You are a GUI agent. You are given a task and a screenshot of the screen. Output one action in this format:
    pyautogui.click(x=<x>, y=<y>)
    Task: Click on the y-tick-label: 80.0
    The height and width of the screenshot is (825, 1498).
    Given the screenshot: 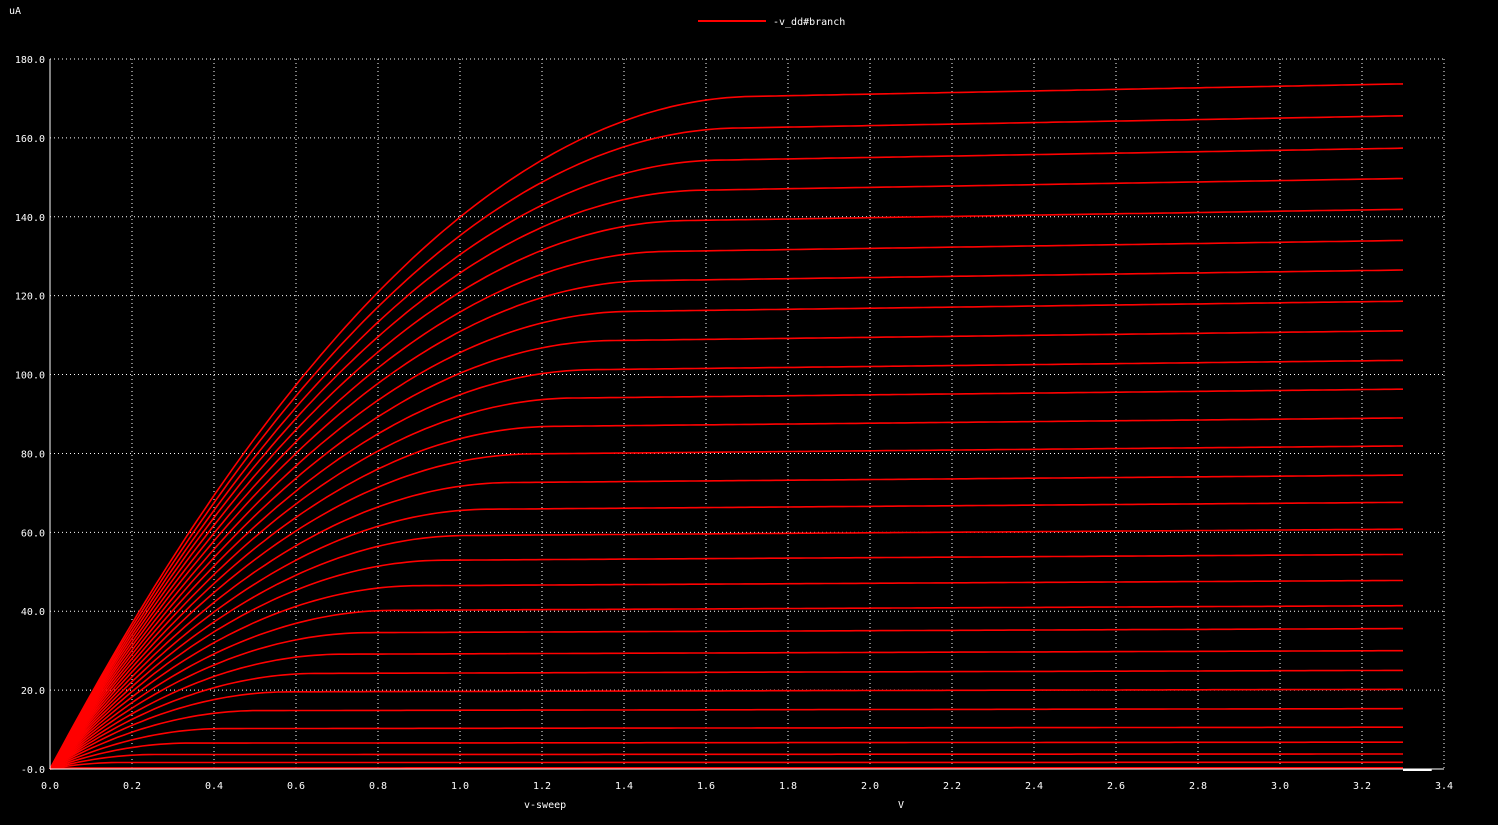 What is the action you would take?
    pyautogui.click(x=33, y=454)
    